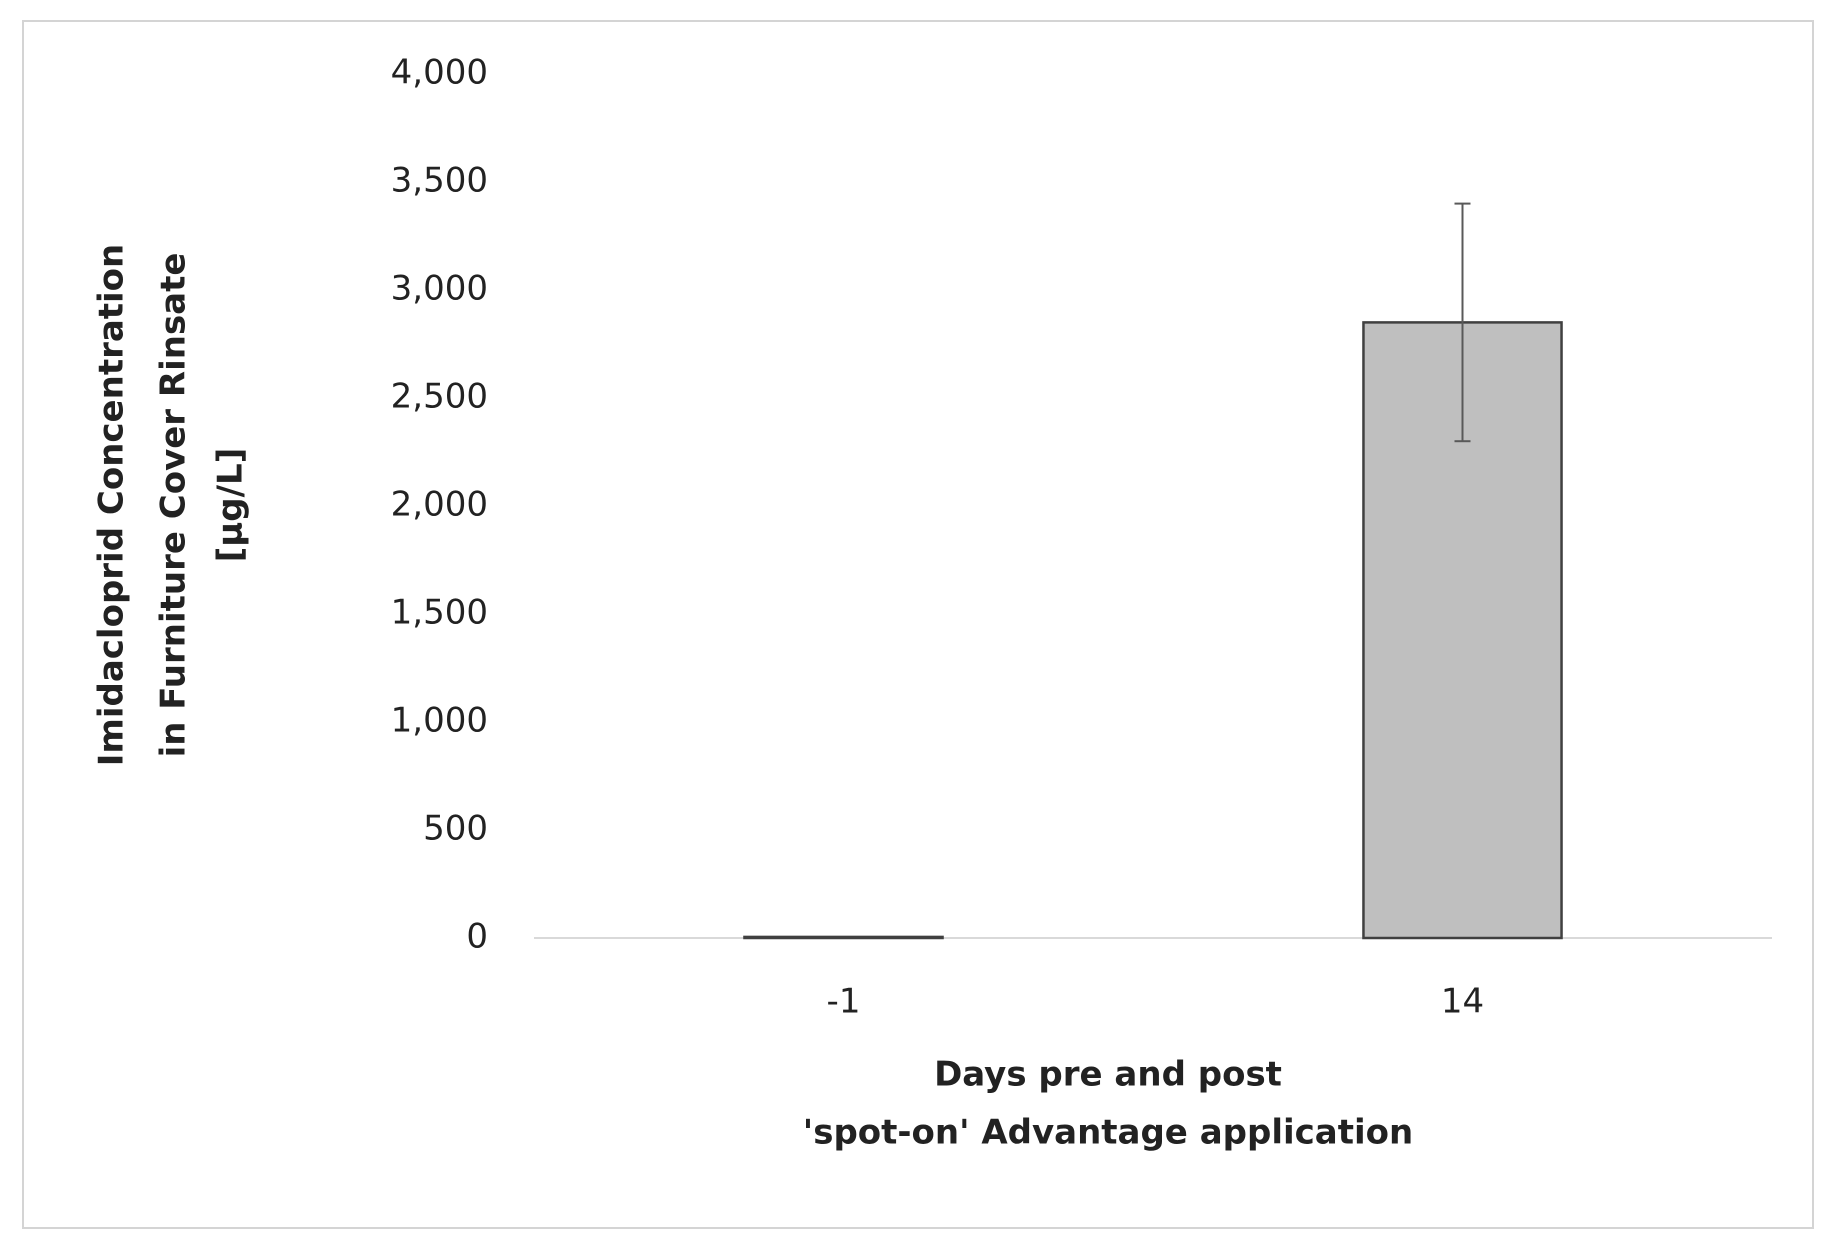 This screenshot has height=1249, width=1832. Describe the element at coordinates (439, 613) in the screenshot. I see `y-tick-label: 1,500` at that location.